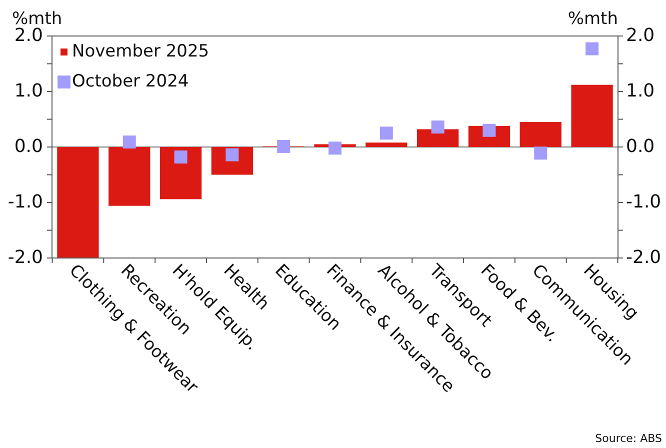 This screenshot has height=448, width=666. I want to click on source-note: Source: ABS, so click(628, 438).